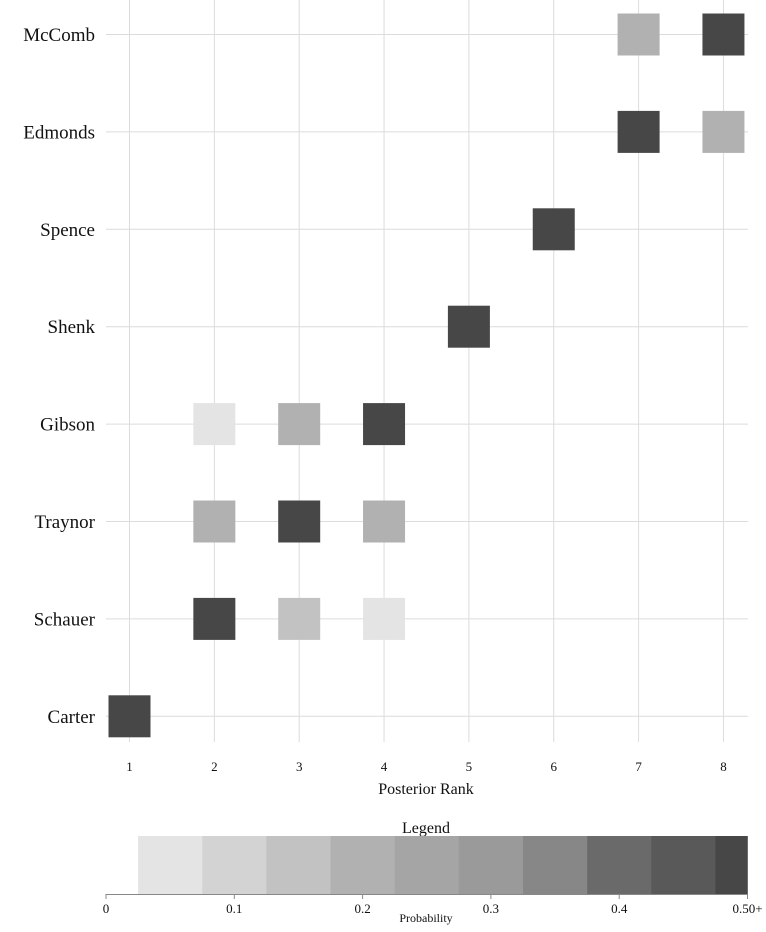 This screenshot has height=932, width=766. Describe the element at coordinates (65, 619) in the screenshot. I see `y-label-schauer: Schauer` at that location.